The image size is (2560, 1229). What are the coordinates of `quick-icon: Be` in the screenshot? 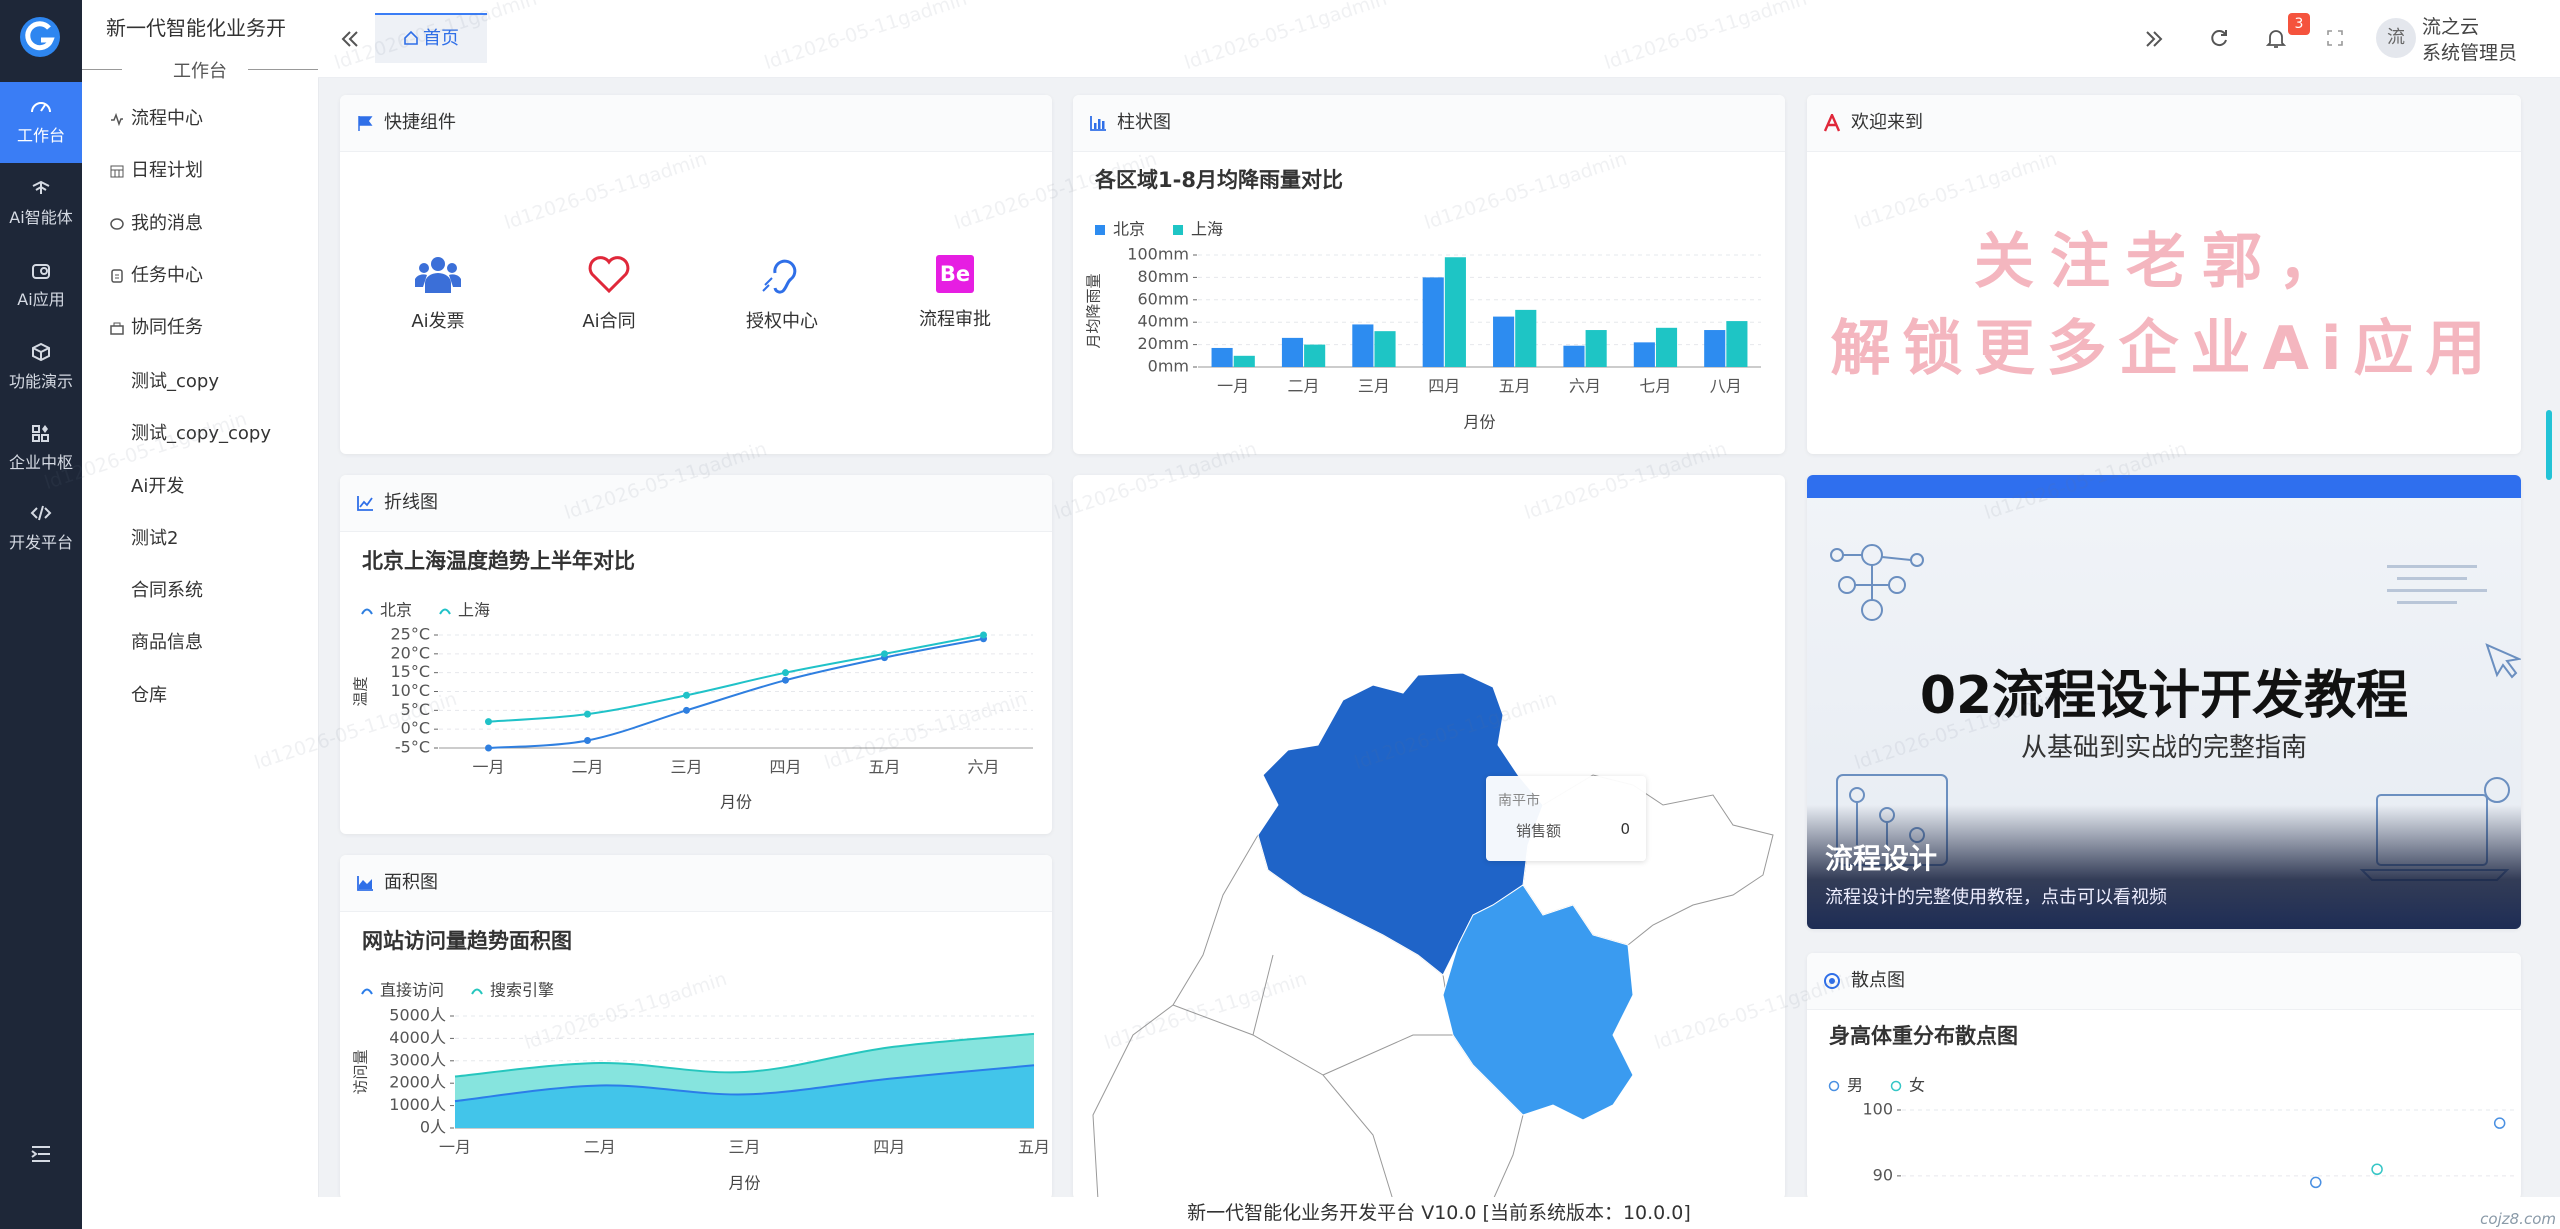 It's located at (955, 274).